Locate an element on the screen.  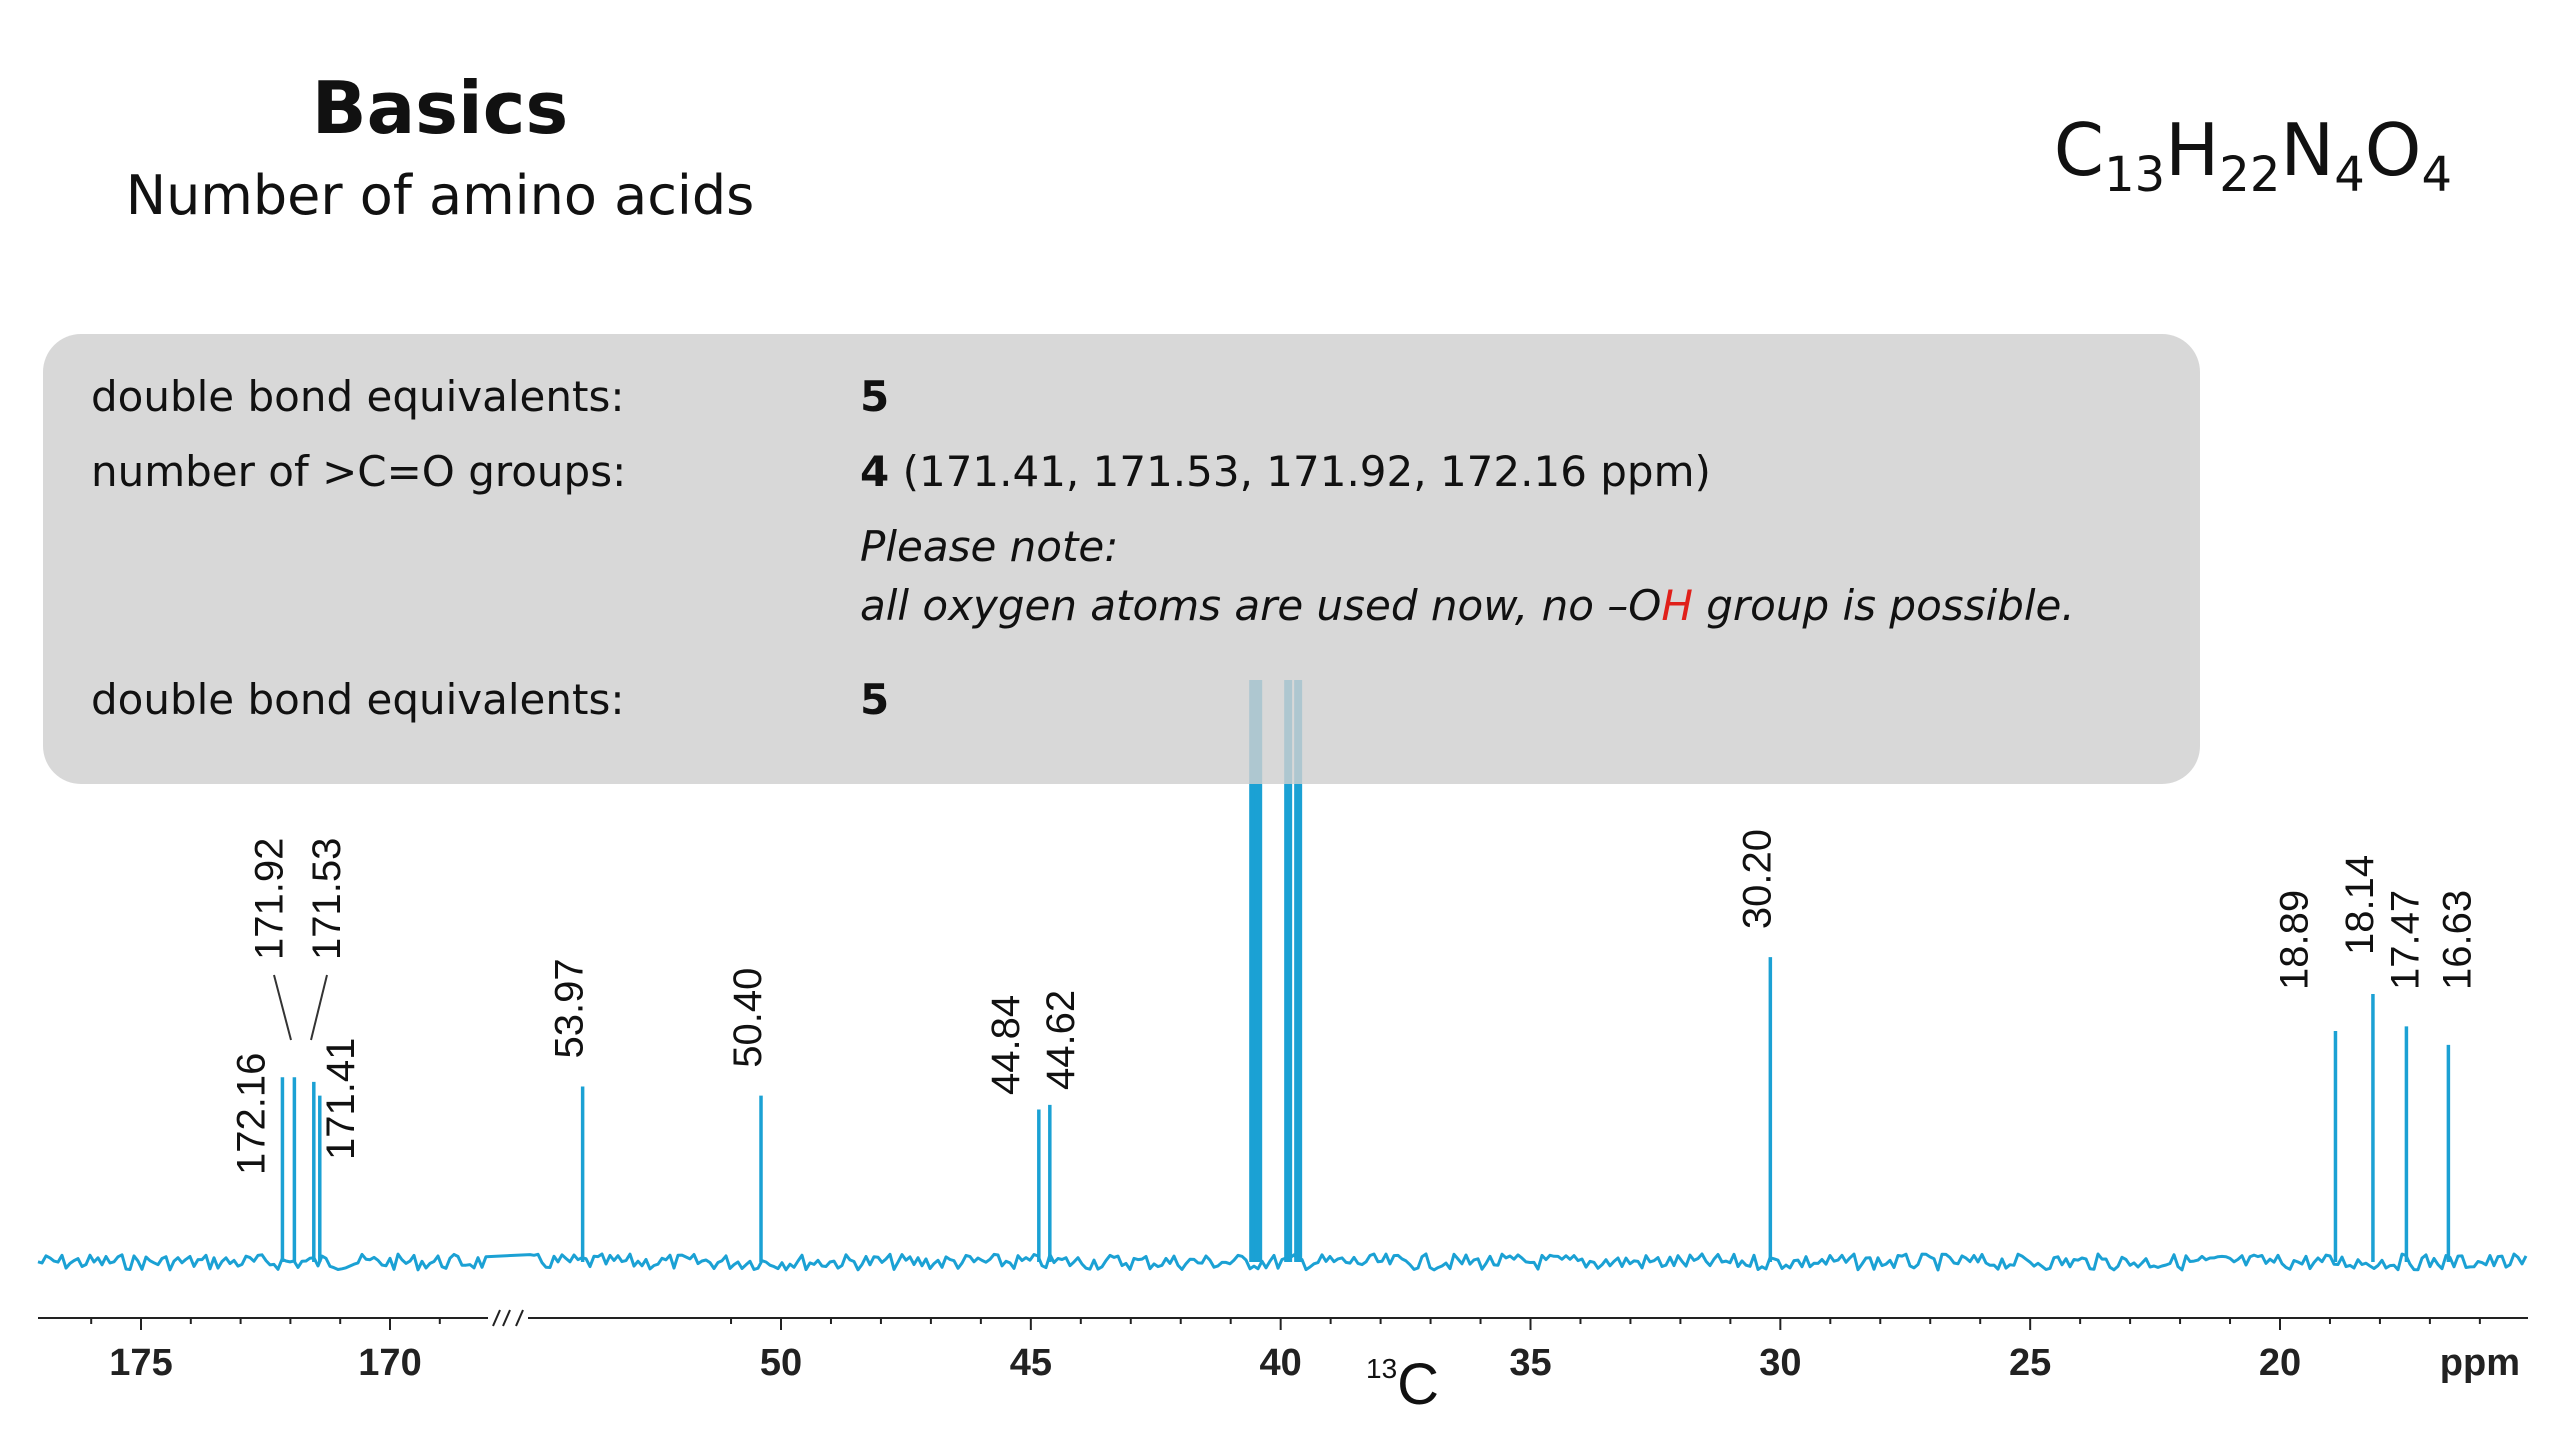
tick-label: 25 is located at coordinates (2030, 1363).